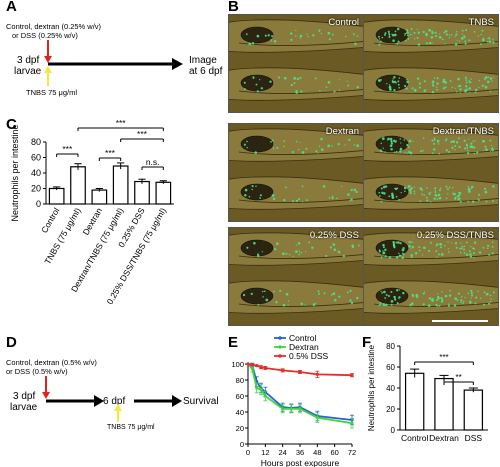  I want to click on micrograph-label-control: Control, so click(343, 22).